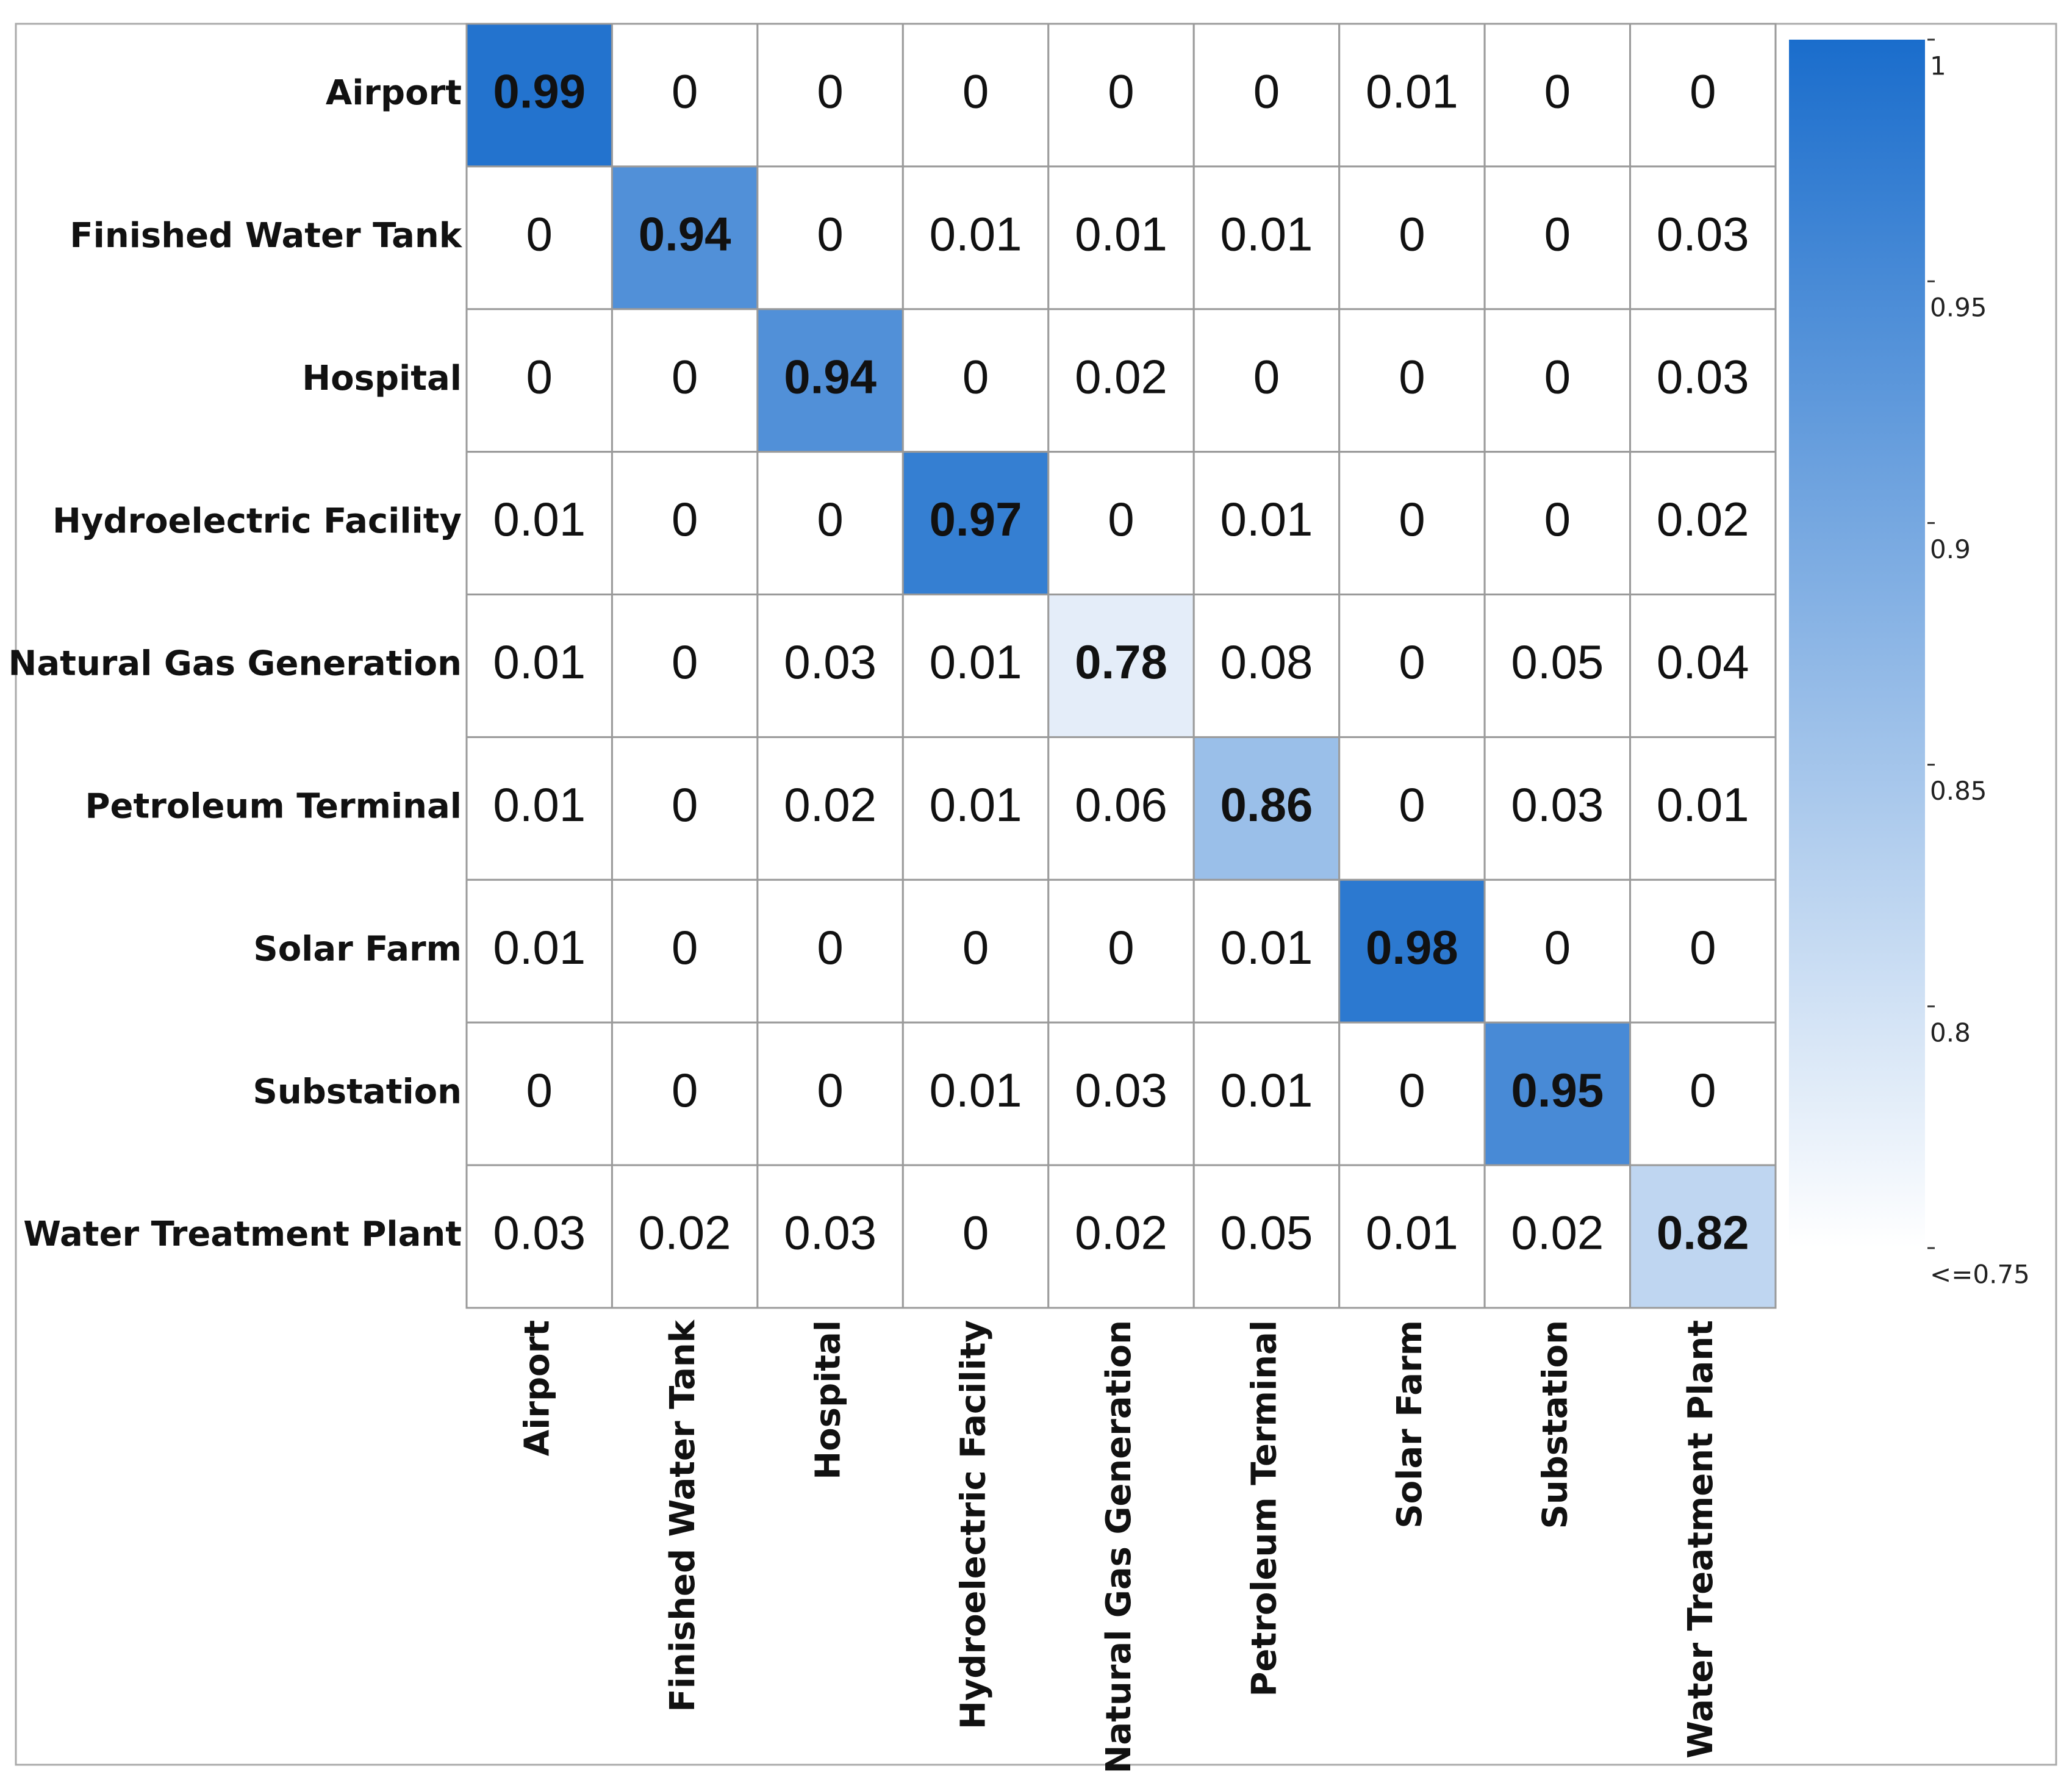 Image resolution: width=2072 pixels, height=1780 pixels. Describe the element at coordinates (1701, 1539) in the screenshot. I see `col-label: Water Treatment Plant` at that location.